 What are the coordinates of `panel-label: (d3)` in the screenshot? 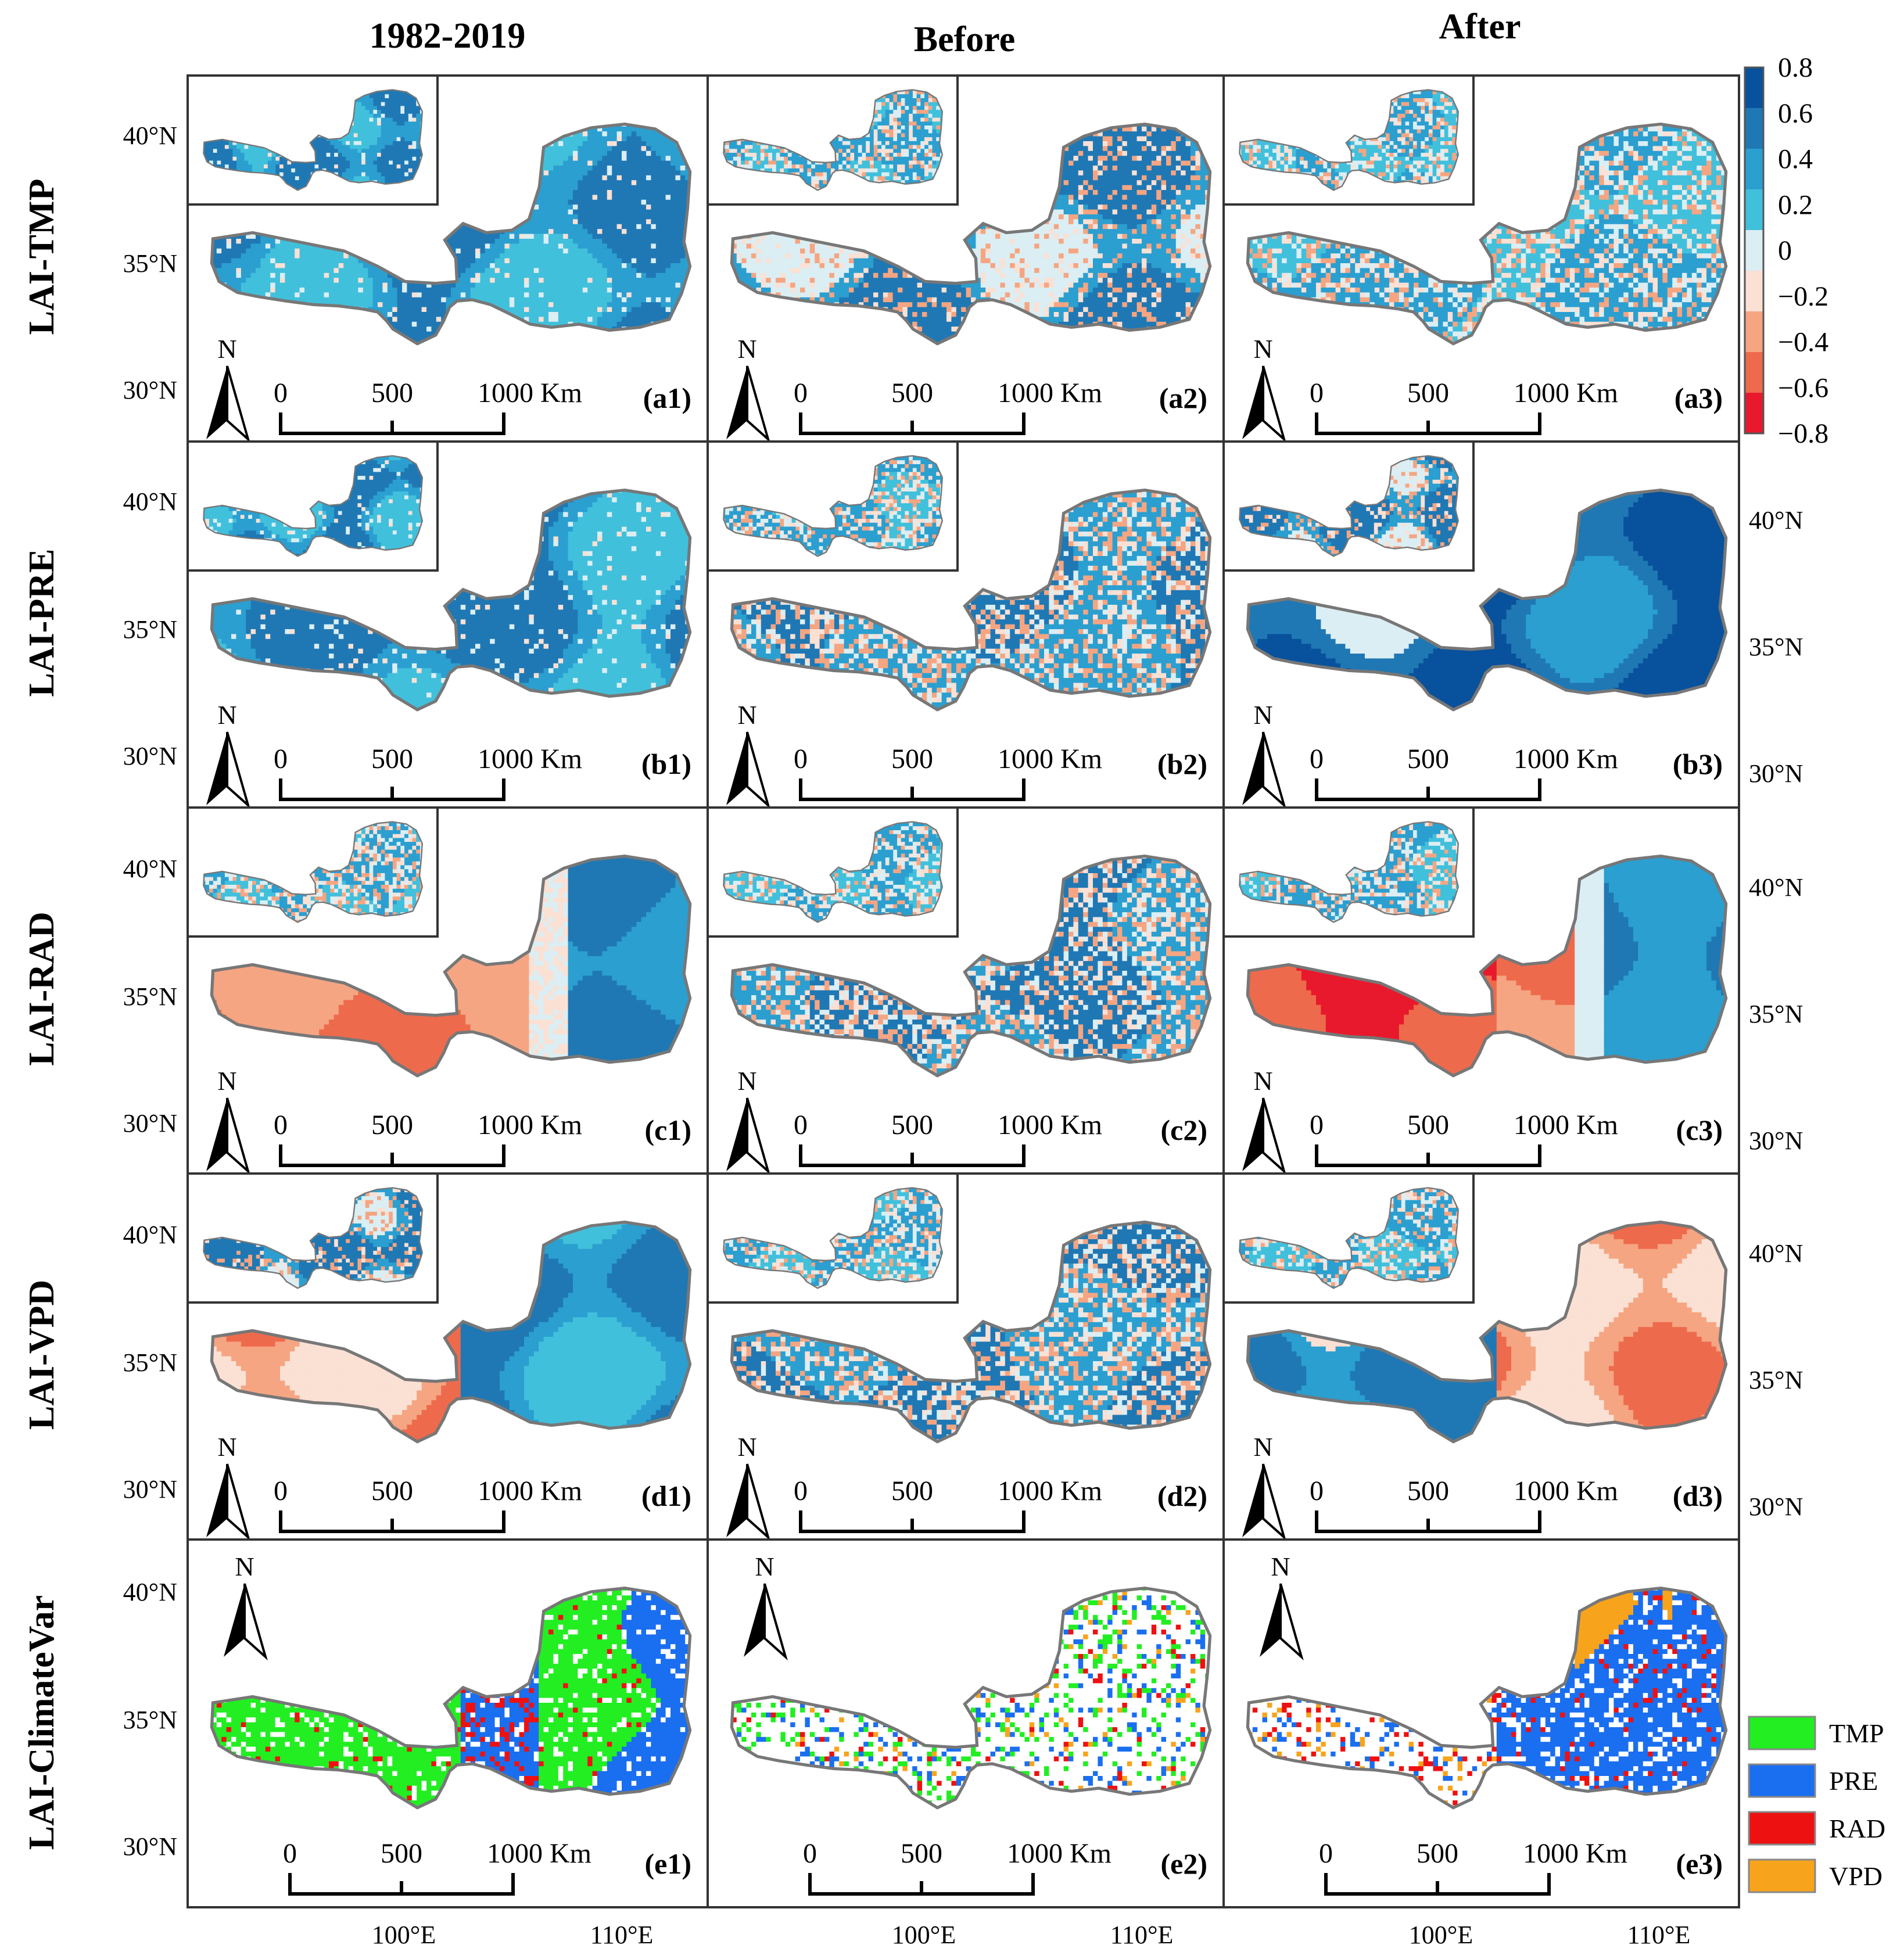 It's located at (1698, 1496).